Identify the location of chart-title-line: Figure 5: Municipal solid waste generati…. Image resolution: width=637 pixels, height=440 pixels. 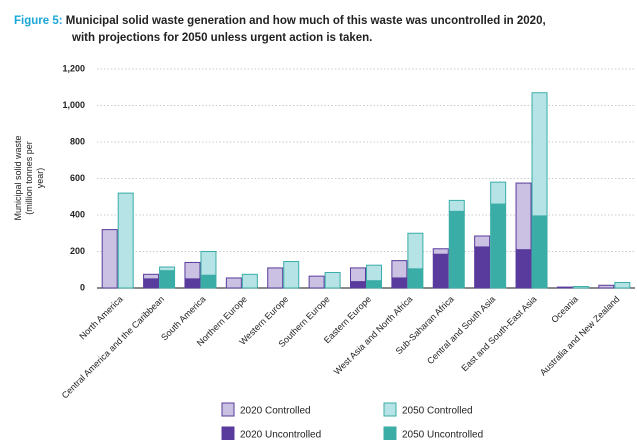
(280, 21).